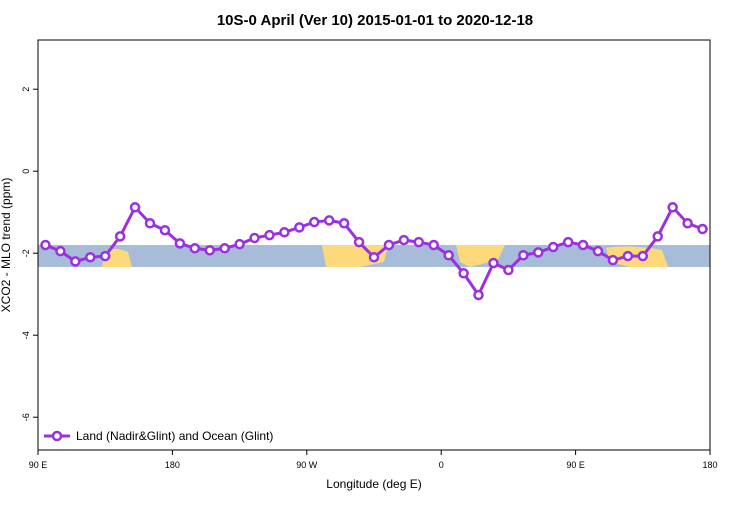 The image size is (750, 505). Describe the element at coordinates (26, 89) in the screenshot. I see `y-tick-label: 2` at that location.